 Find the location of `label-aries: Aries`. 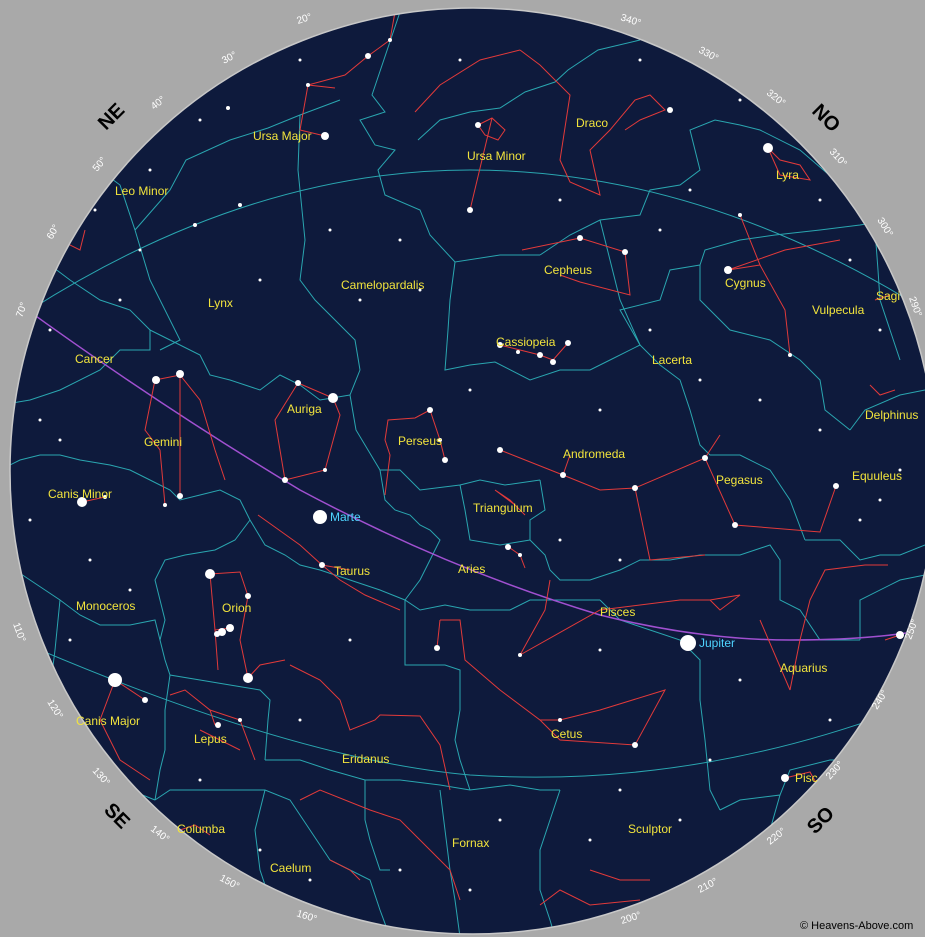

label-aries: Aries is located at coordinates (471, 569).